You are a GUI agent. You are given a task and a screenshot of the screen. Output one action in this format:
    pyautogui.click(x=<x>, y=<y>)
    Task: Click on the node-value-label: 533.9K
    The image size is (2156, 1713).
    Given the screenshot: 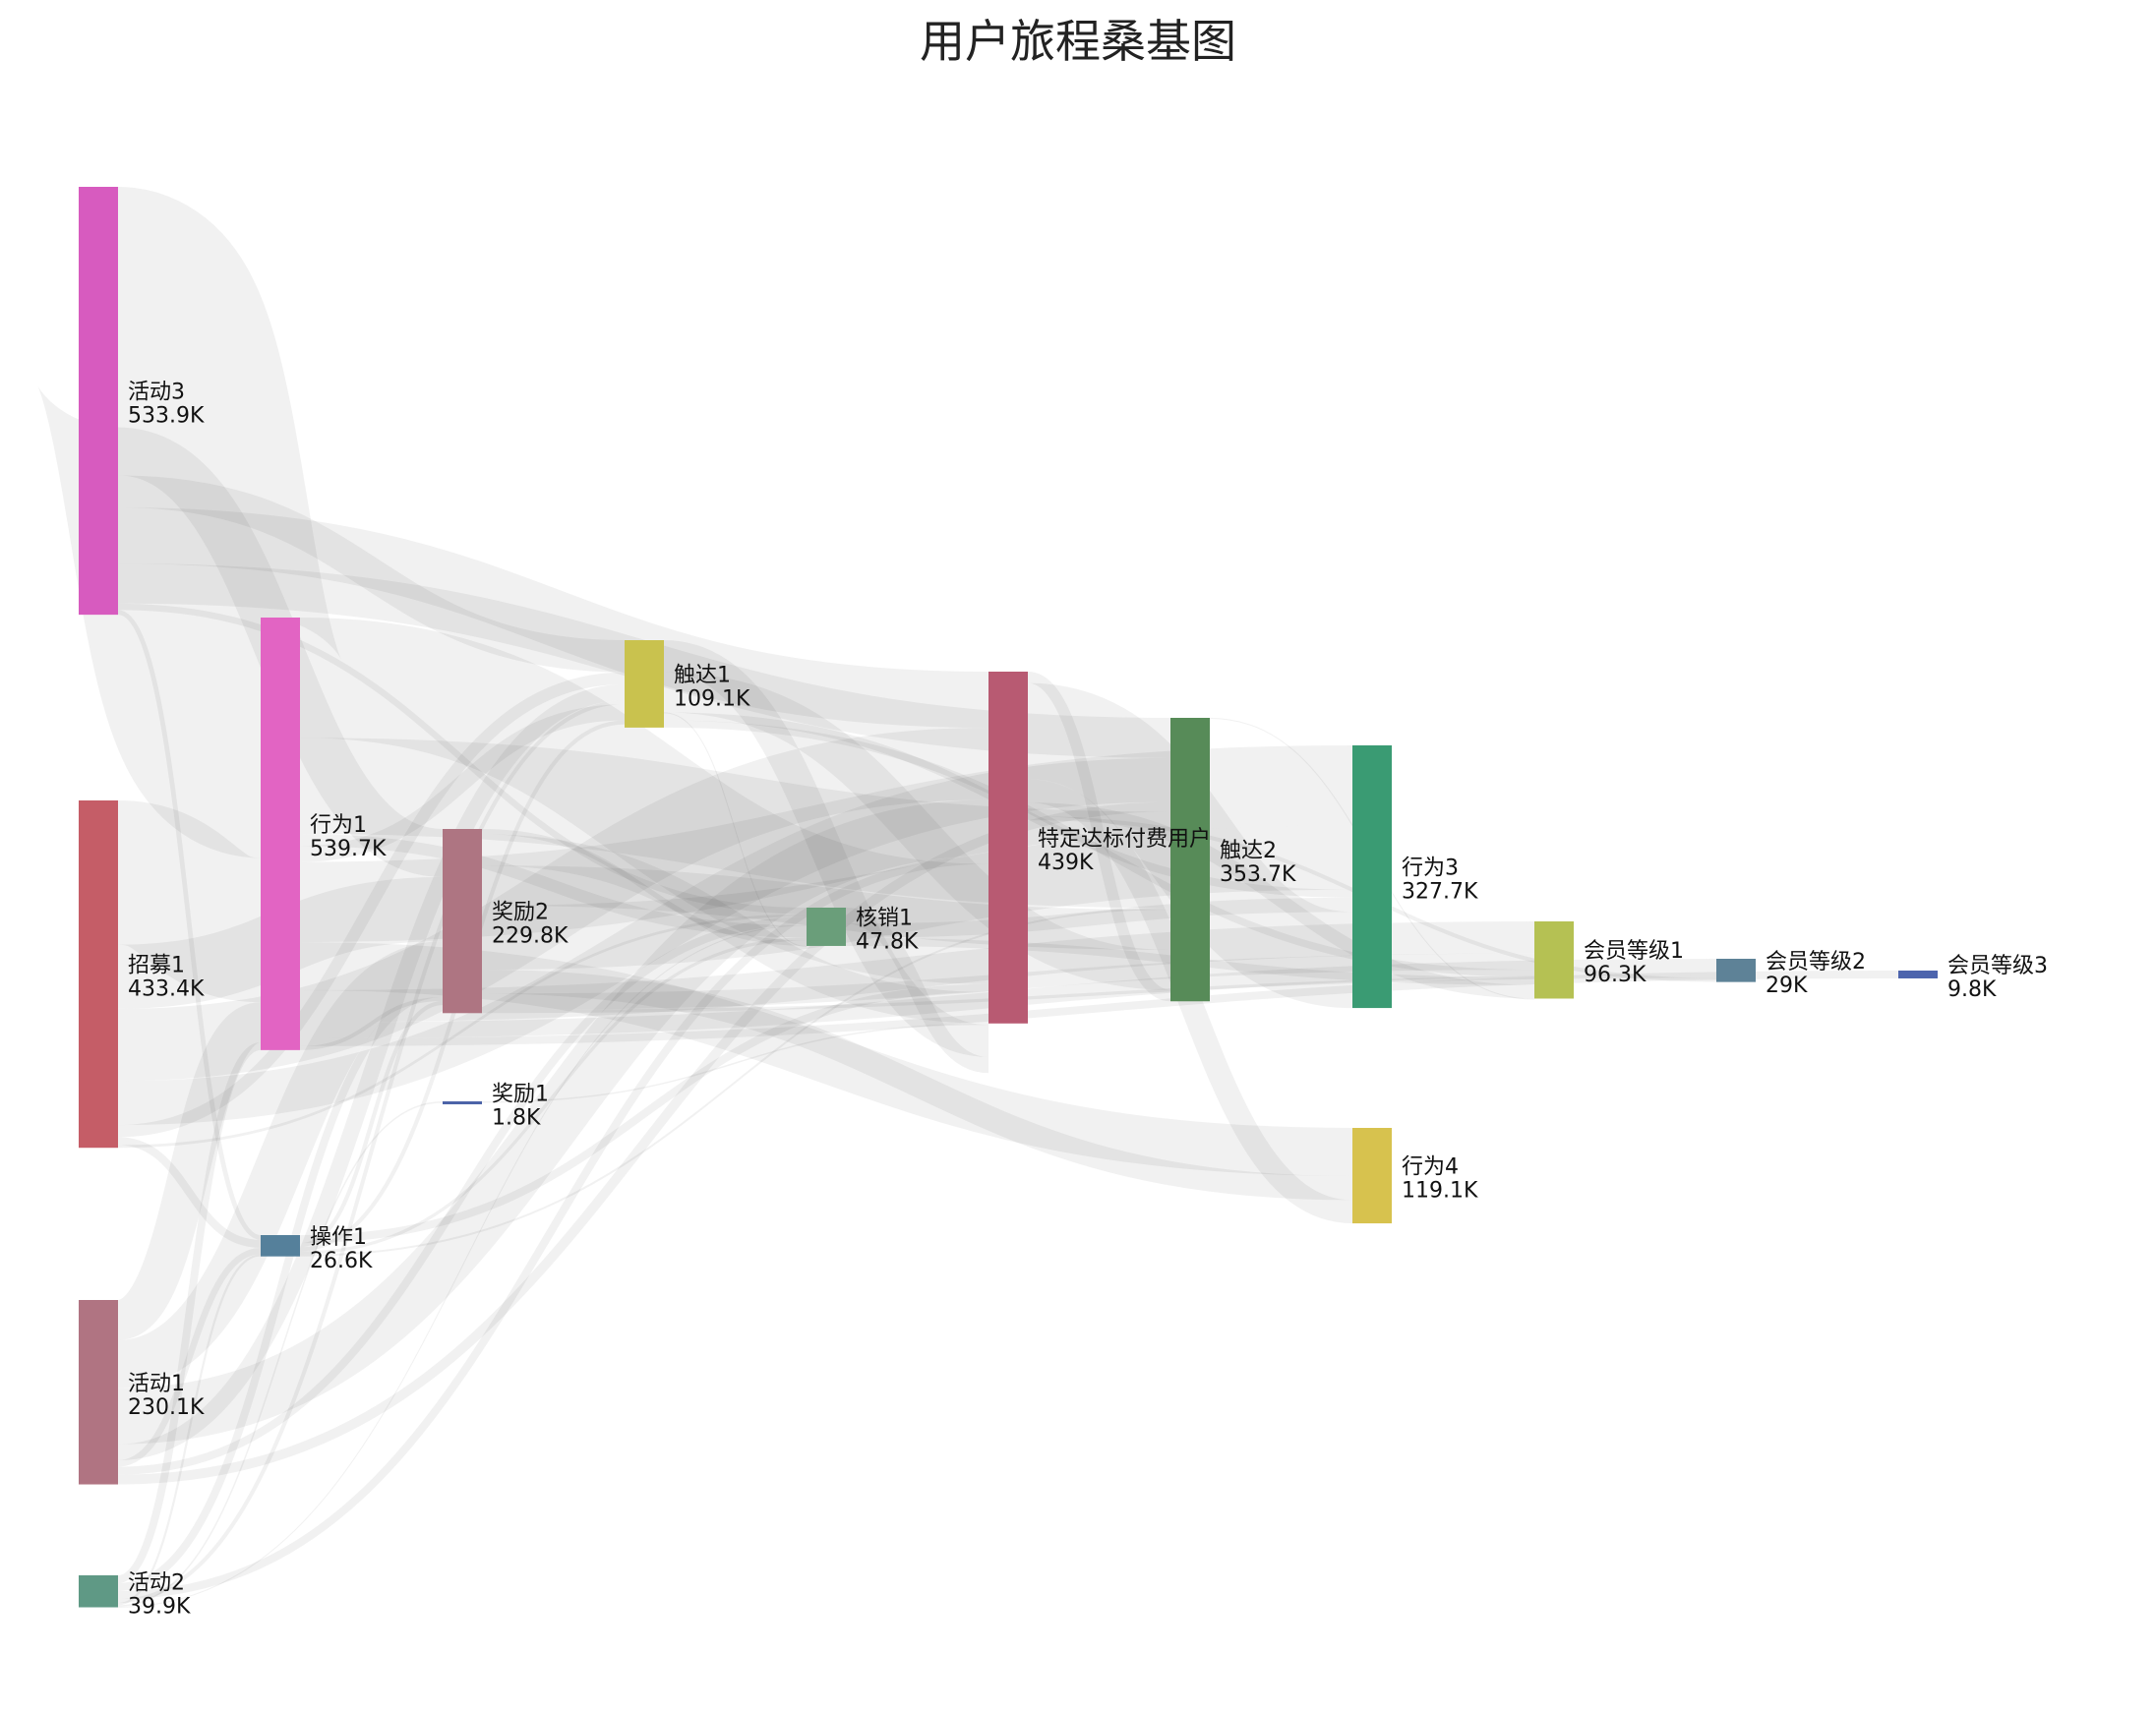 What is the action you would take?
    pyautogui.click(x=166, y=416)
    